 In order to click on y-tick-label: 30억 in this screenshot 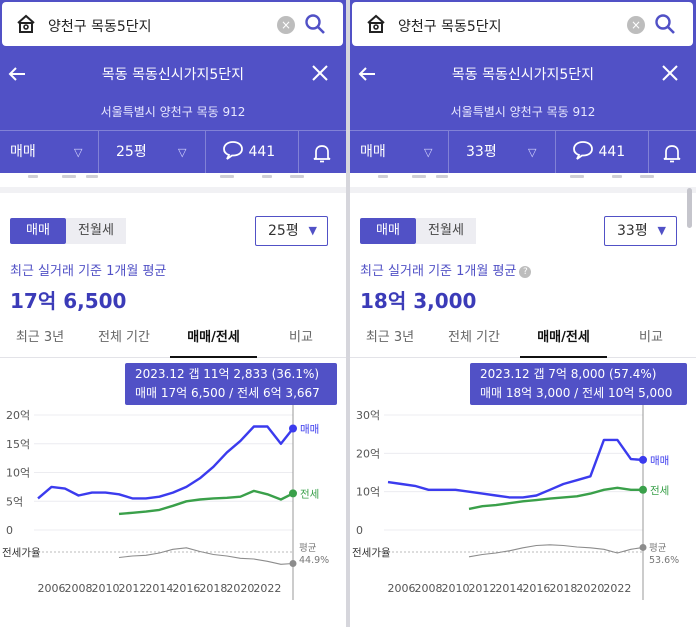, I will do `click(368, 415)`.